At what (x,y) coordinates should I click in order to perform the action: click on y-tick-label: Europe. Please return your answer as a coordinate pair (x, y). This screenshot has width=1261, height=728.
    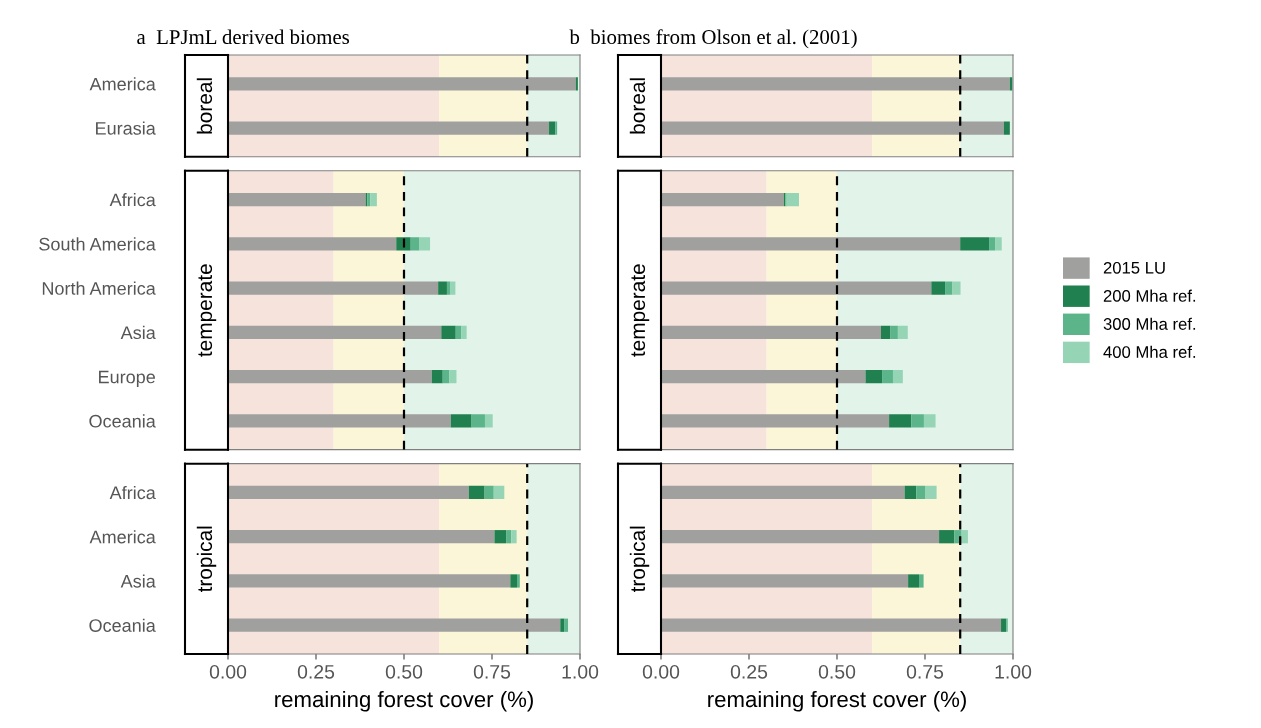
    Looking at the image, I should click on (127, 378).